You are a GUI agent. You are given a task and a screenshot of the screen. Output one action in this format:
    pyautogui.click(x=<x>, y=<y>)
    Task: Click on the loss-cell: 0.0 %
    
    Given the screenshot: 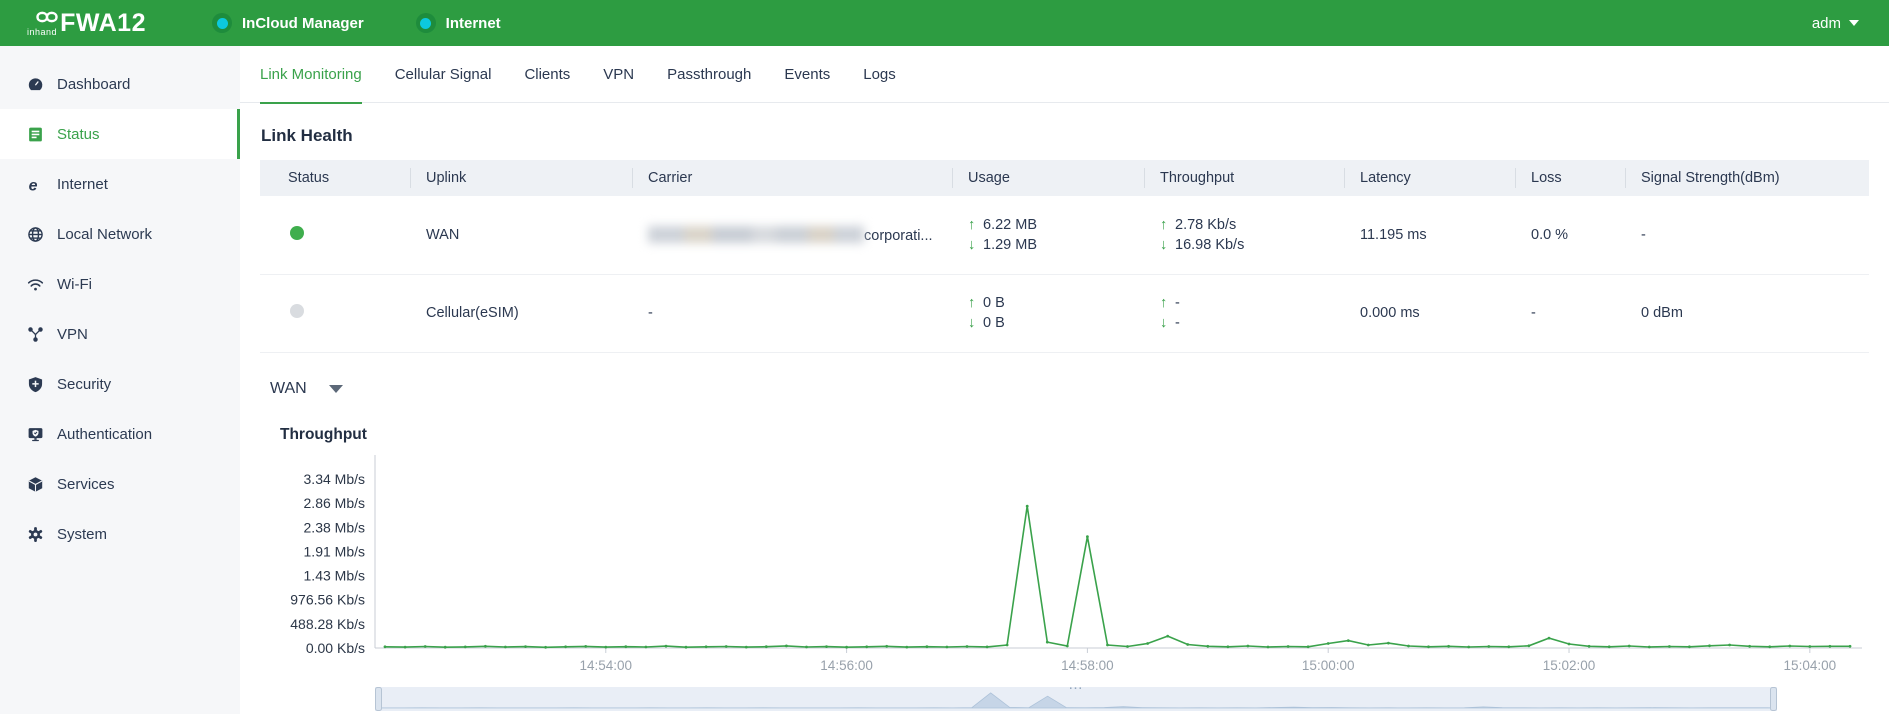 What is the action you would take?
    pyautogui.click(x=1570, y=235)
    